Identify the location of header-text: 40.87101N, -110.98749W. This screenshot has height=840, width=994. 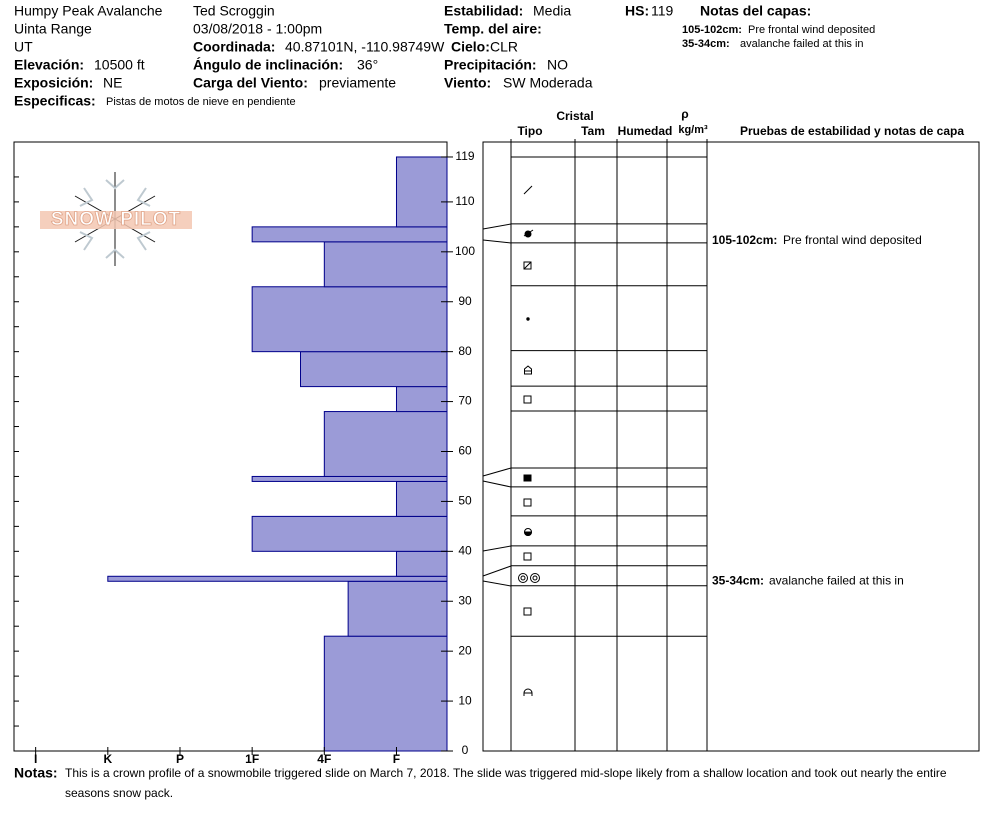
(365, 47).